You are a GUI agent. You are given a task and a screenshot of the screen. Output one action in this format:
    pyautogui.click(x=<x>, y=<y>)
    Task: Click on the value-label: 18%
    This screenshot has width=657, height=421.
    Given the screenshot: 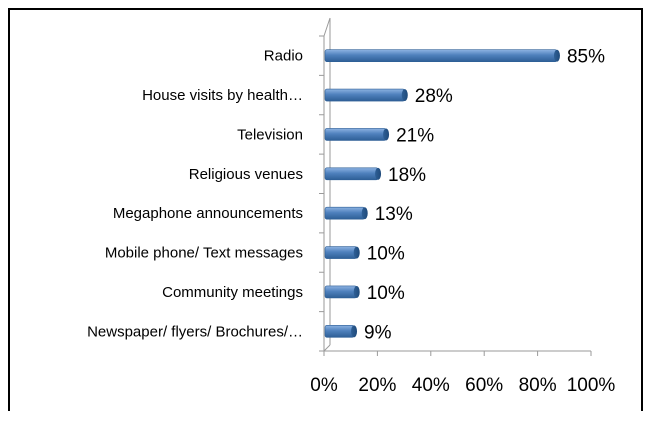 What is the action you would take?
    pyautogui.click(x=407, y=175)
    